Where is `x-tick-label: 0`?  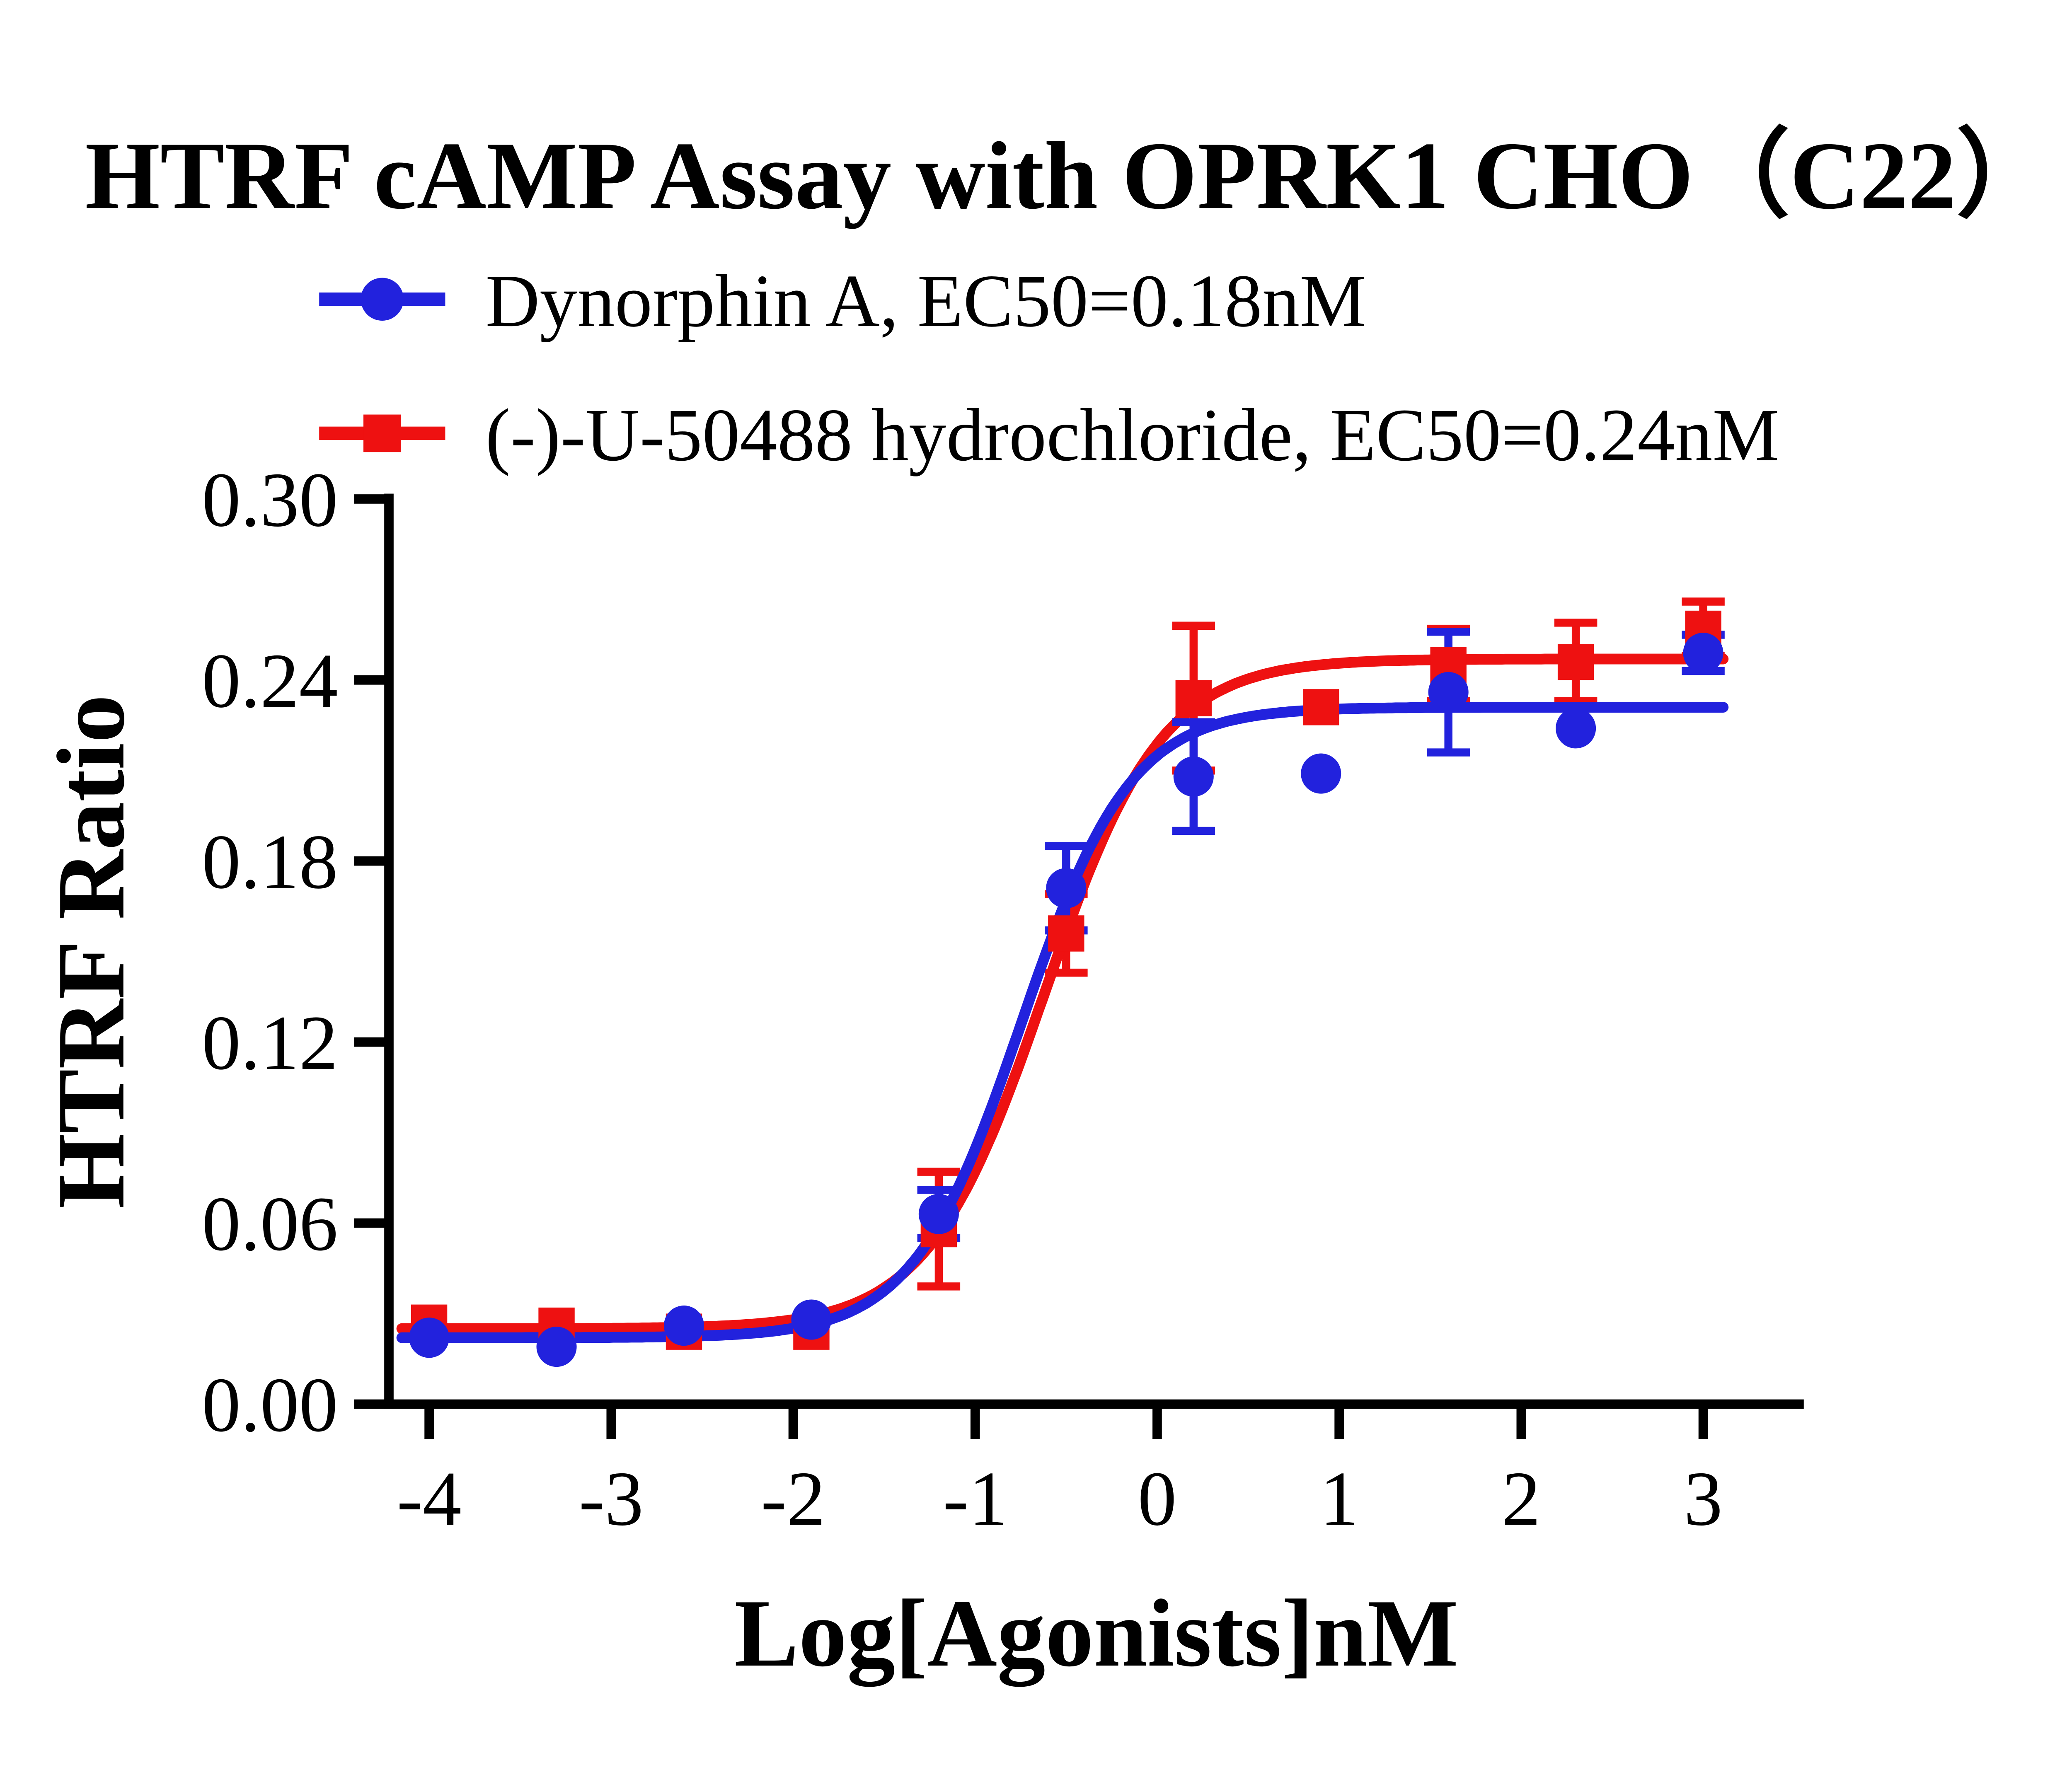 x-tick-label: 0 is located at coordinates (1157, 1499).